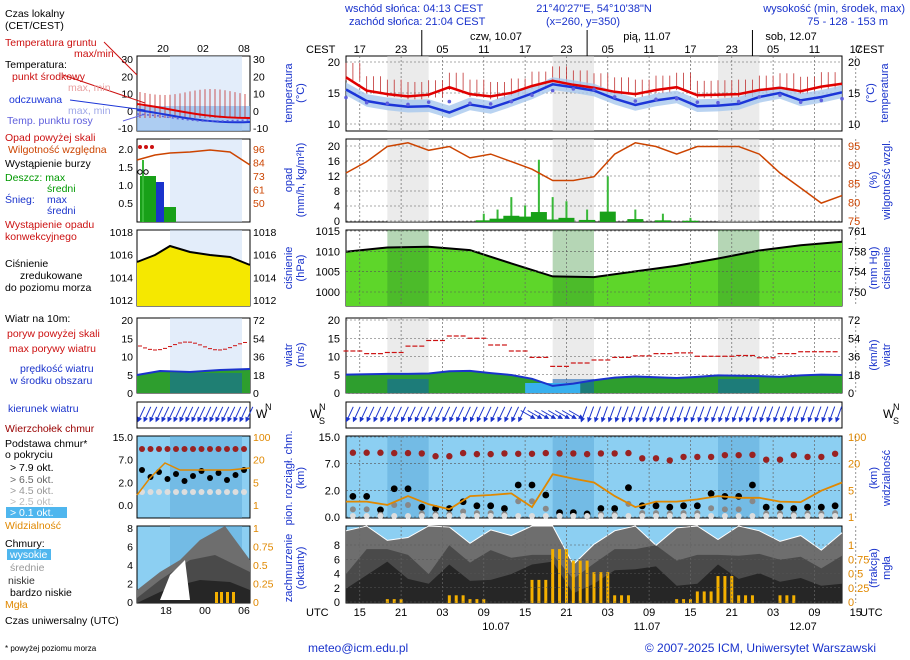  What do you see at coordinates (53, 334) in the screenshot?
I see `legend-poryw-powyzej: poryw powyżej skali` at bounding box center [53, 334].